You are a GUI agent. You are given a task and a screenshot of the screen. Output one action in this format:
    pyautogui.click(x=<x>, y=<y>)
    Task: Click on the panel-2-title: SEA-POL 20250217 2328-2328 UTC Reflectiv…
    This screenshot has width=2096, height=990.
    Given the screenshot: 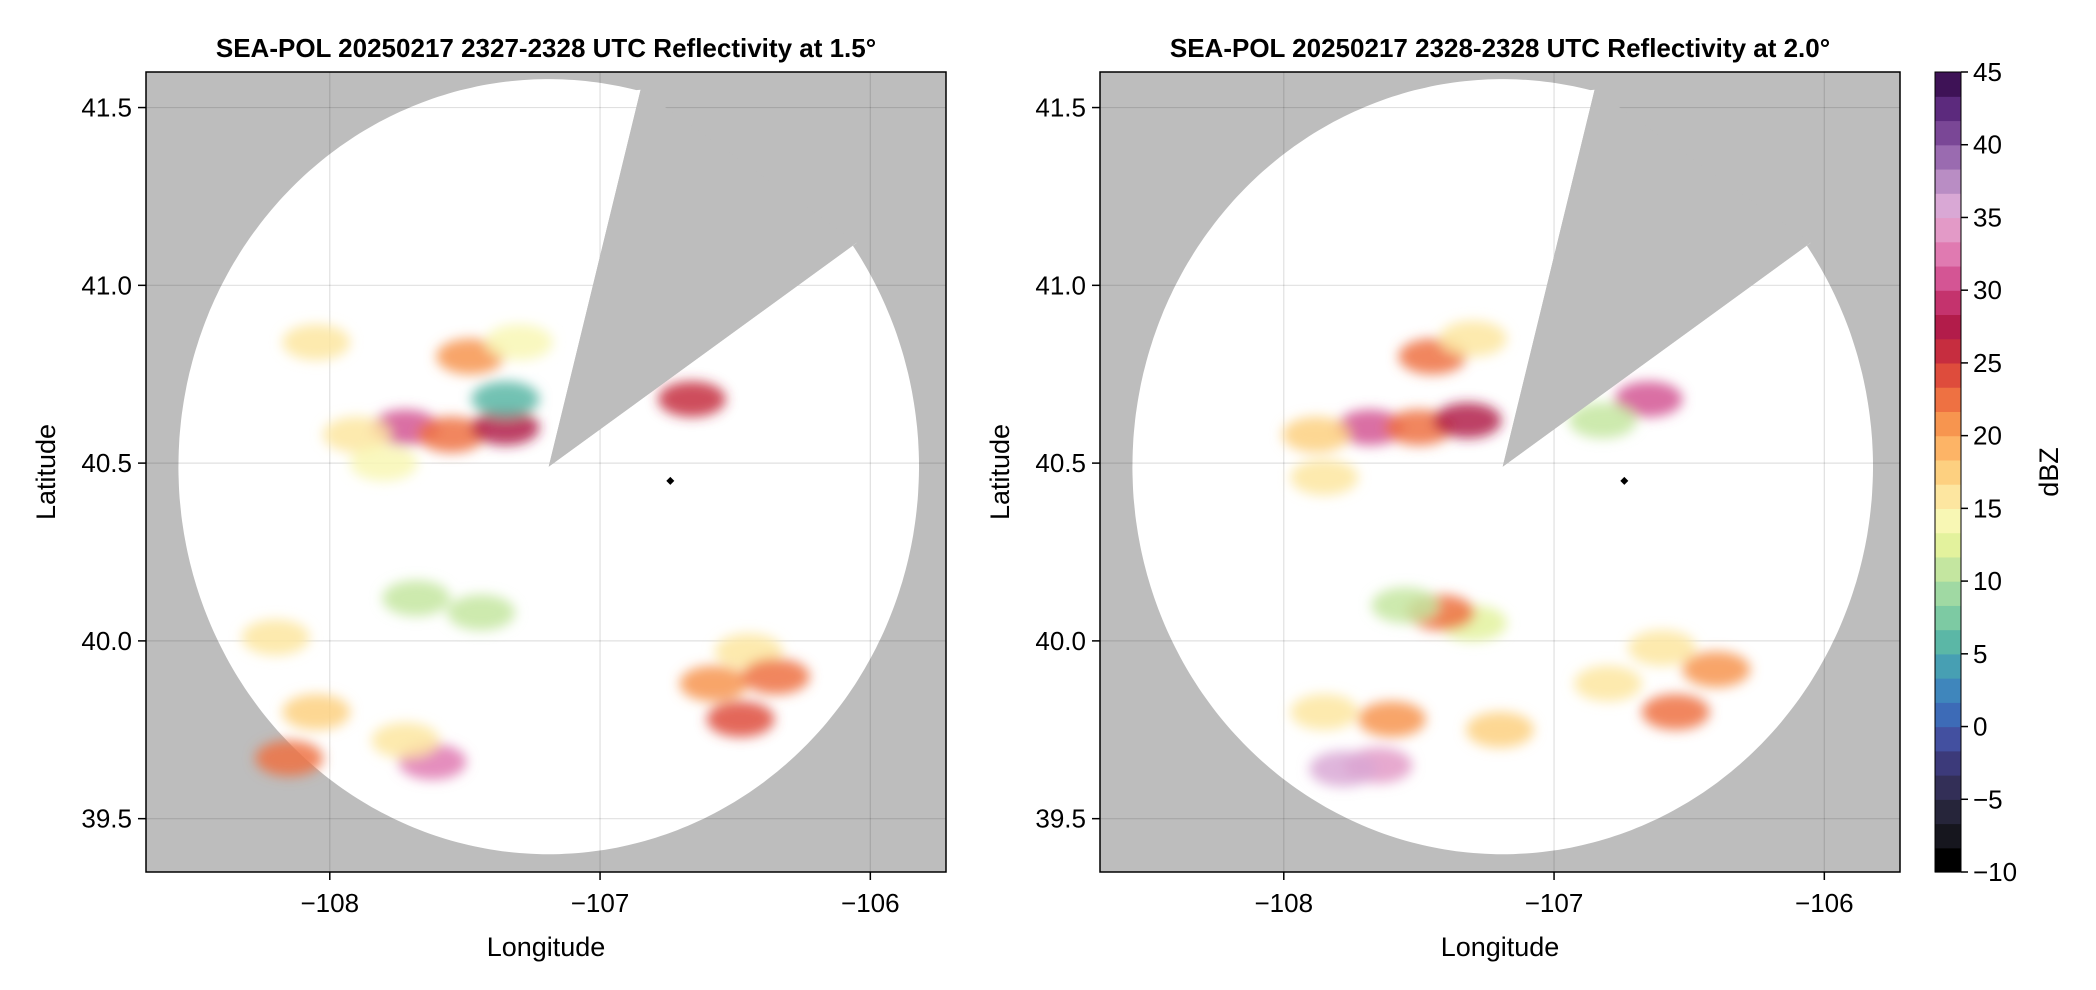 What is the action you would take?
    pyautogui.click(x=1500, y=48)
    